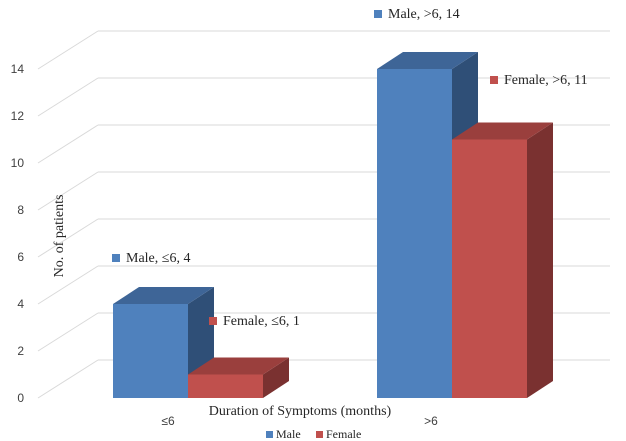 This screenshot has height=441, width=626. Describe the element at coordinates (431, 421) in the screenshot. I see `x-tick-label: >6` at that location.